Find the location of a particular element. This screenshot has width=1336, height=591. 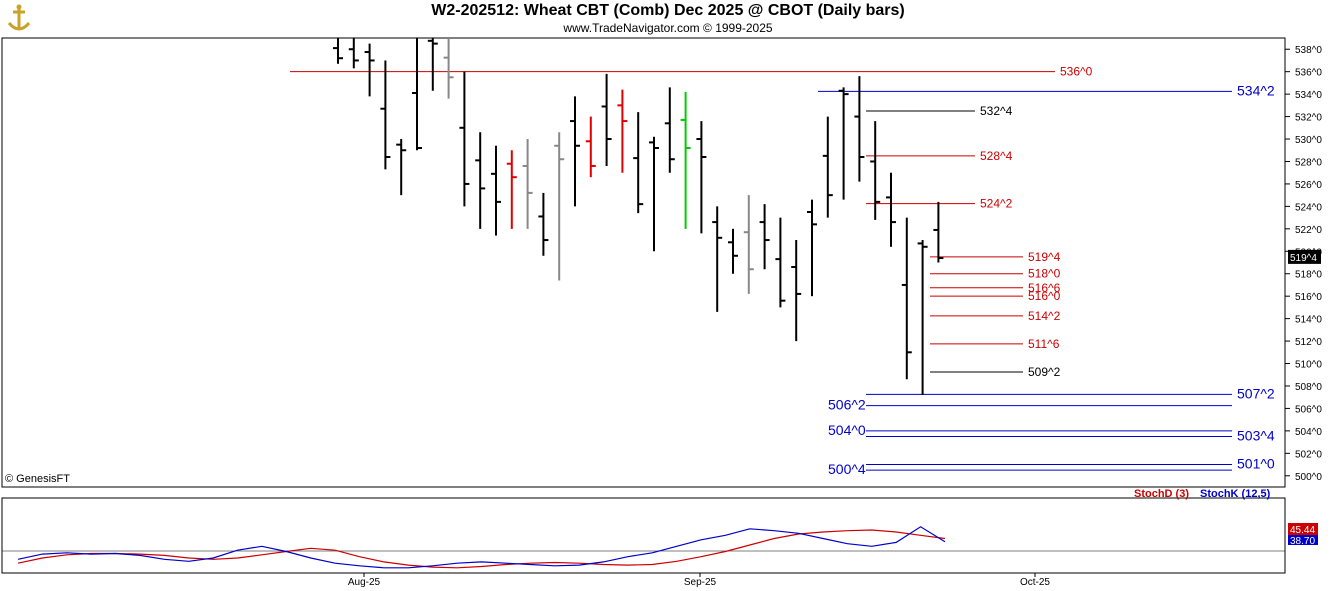

last-price-tag is located at coordinates (1304, 256).